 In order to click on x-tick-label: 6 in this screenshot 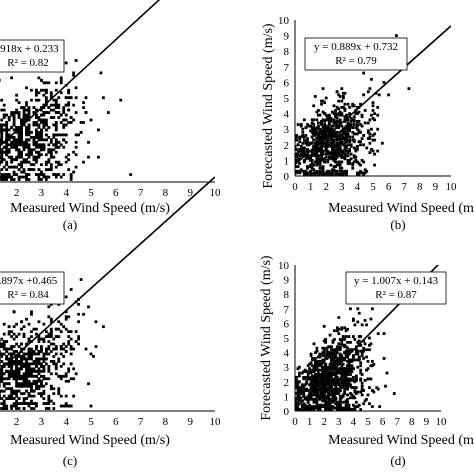, I will do `click(116, 422)`.